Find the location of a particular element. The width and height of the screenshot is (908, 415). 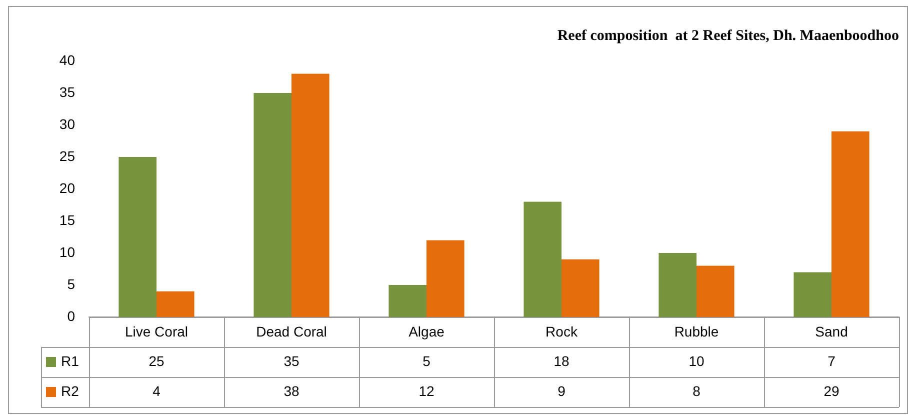

y-tick-label: 25 is located at coordinates (67, 156).